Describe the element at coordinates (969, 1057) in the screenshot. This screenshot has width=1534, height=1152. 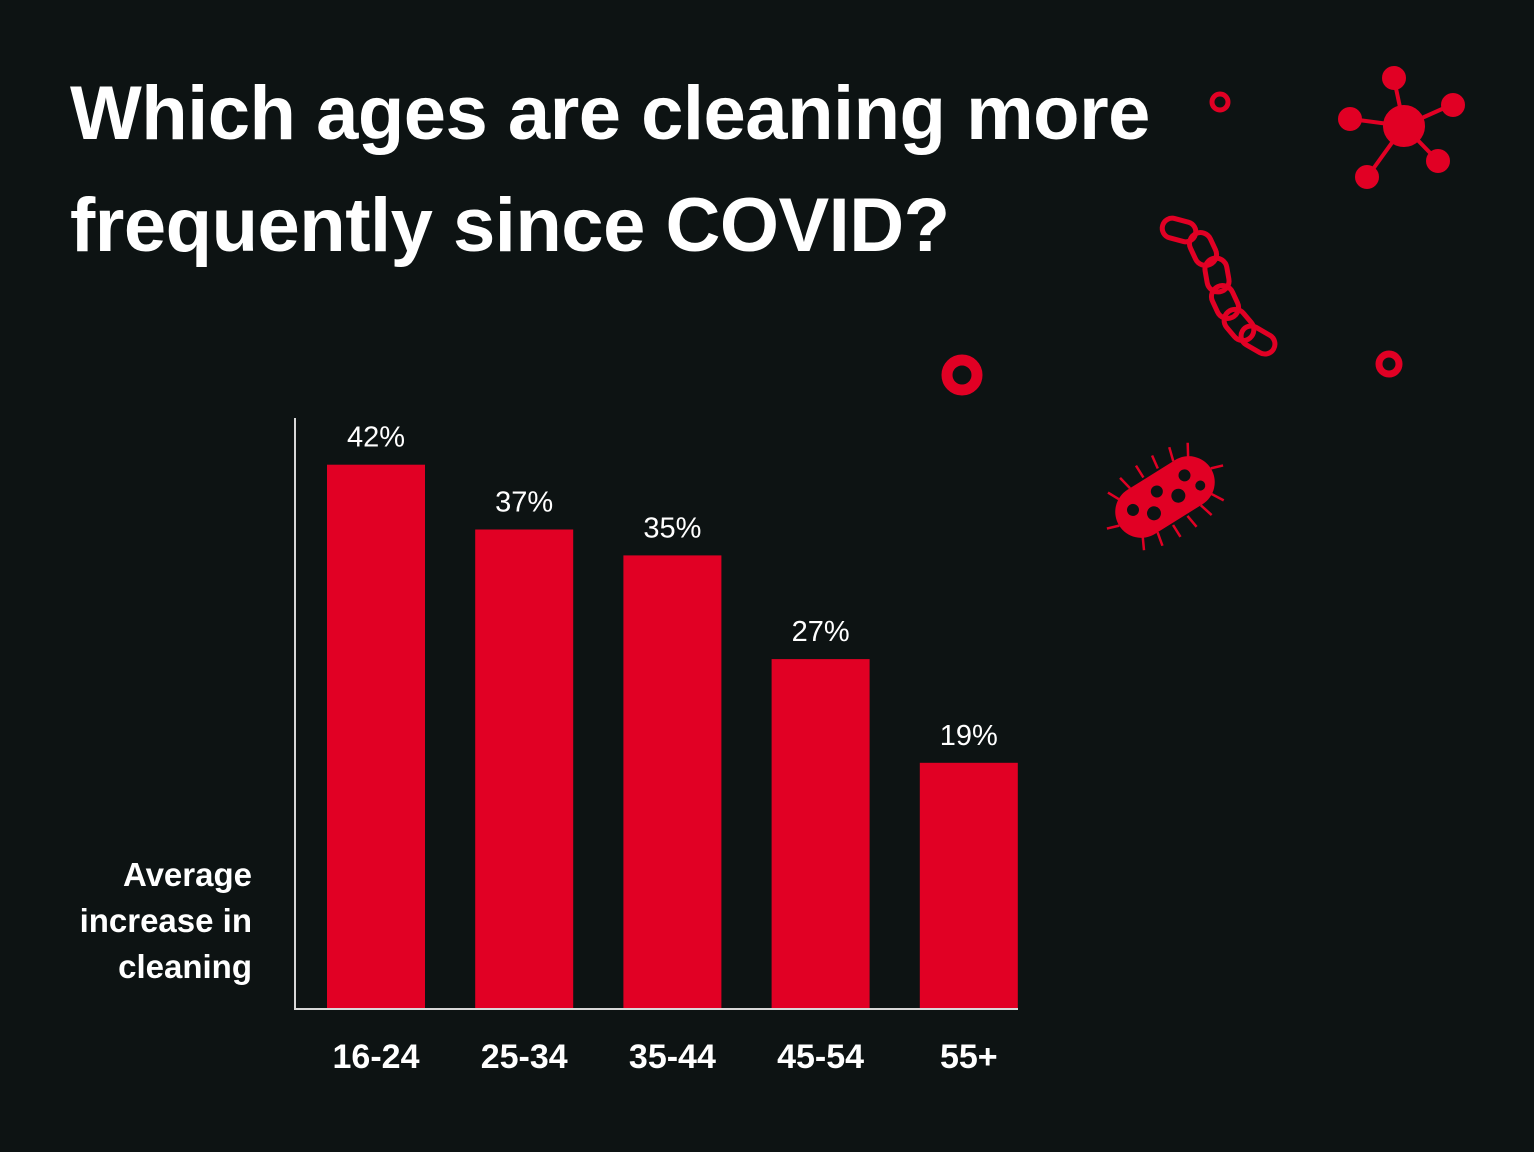
I see `x-tick-label: 55+` at that location.